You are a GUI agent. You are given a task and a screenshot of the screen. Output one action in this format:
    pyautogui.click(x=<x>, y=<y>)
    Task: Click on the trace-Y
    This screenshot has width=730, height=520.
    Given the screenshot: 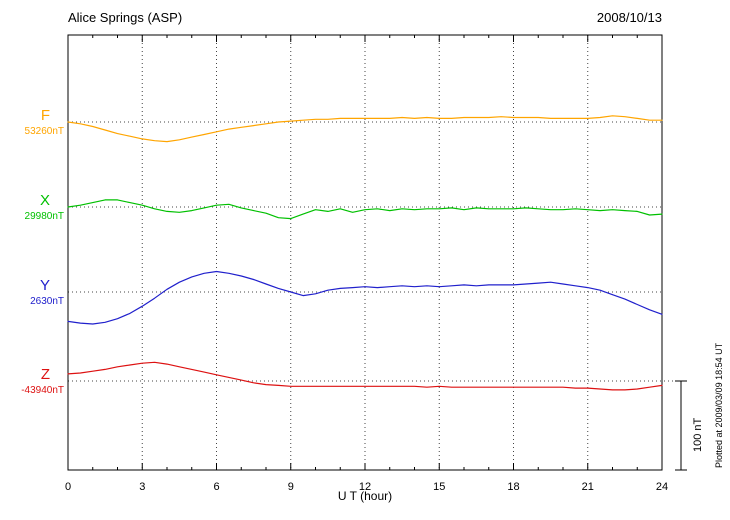 What is the action you would take?
    pyautogui.click(x=365, y=297)
    